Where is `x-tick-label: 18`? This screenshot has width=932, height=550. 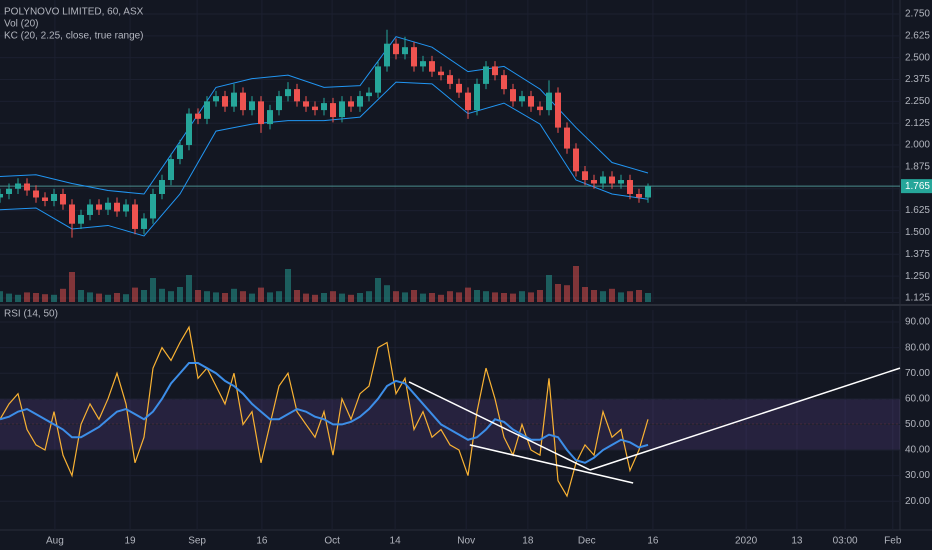
x-tick-label: 18 is located at coordinates (528, 541).